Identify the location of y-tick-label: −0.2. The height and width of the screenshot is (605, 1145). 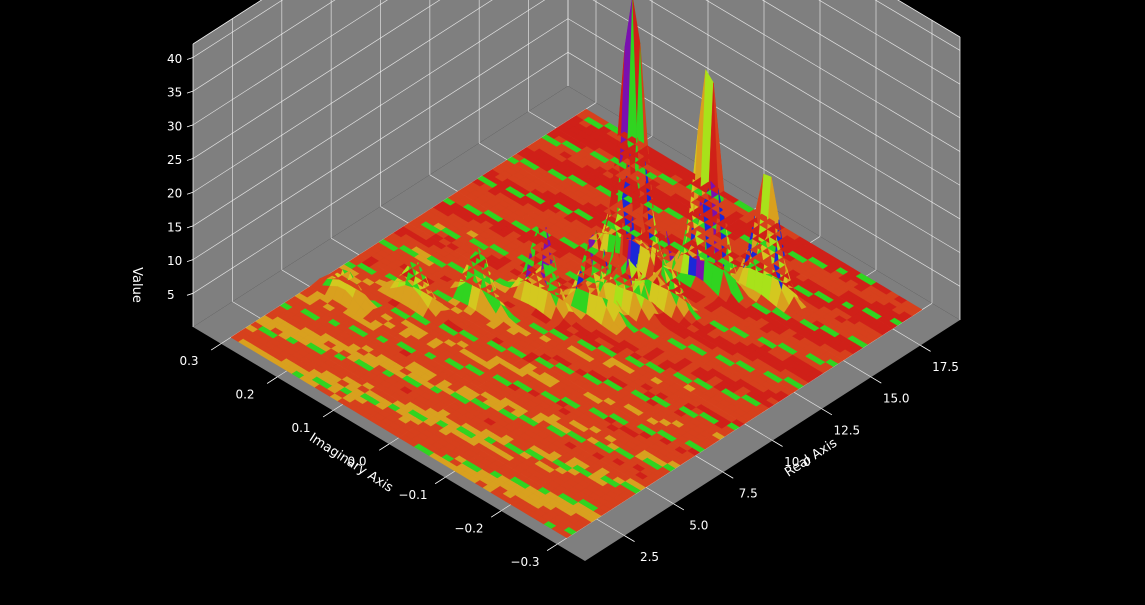
(468, 528).